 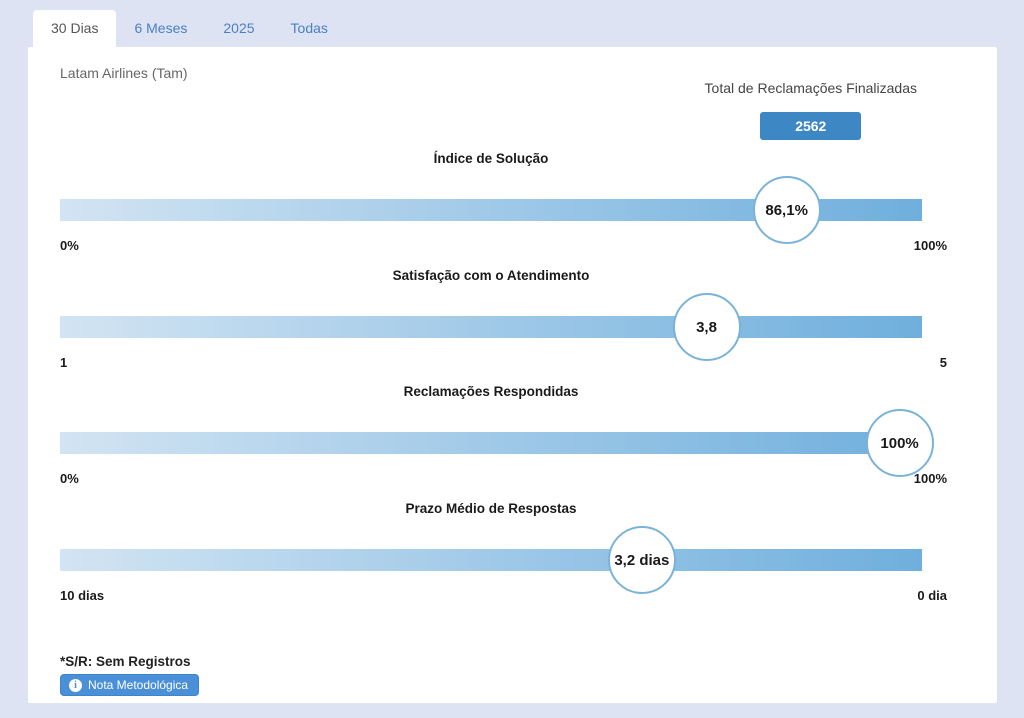 What do you see at coordinates (239, 28) in the screenshot?
I see `tab-2025: 2025` at bounding box center [239, 28].